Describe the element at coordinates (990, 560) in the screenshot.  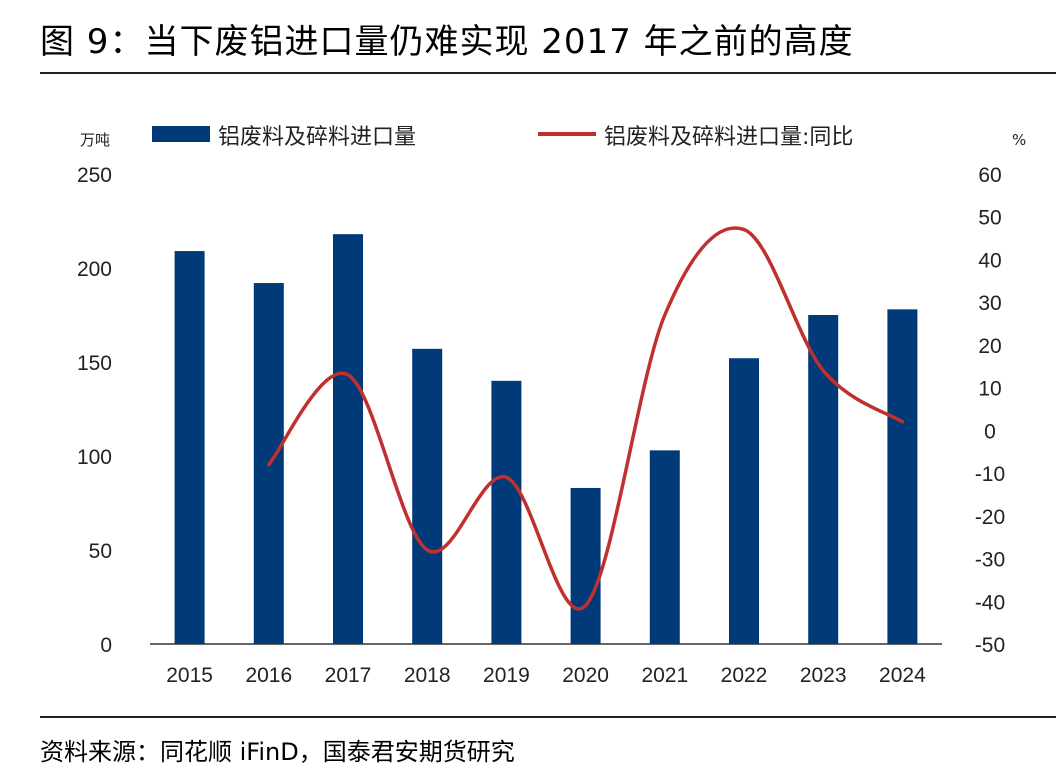
I see `right-tick-label: -30` at that location.